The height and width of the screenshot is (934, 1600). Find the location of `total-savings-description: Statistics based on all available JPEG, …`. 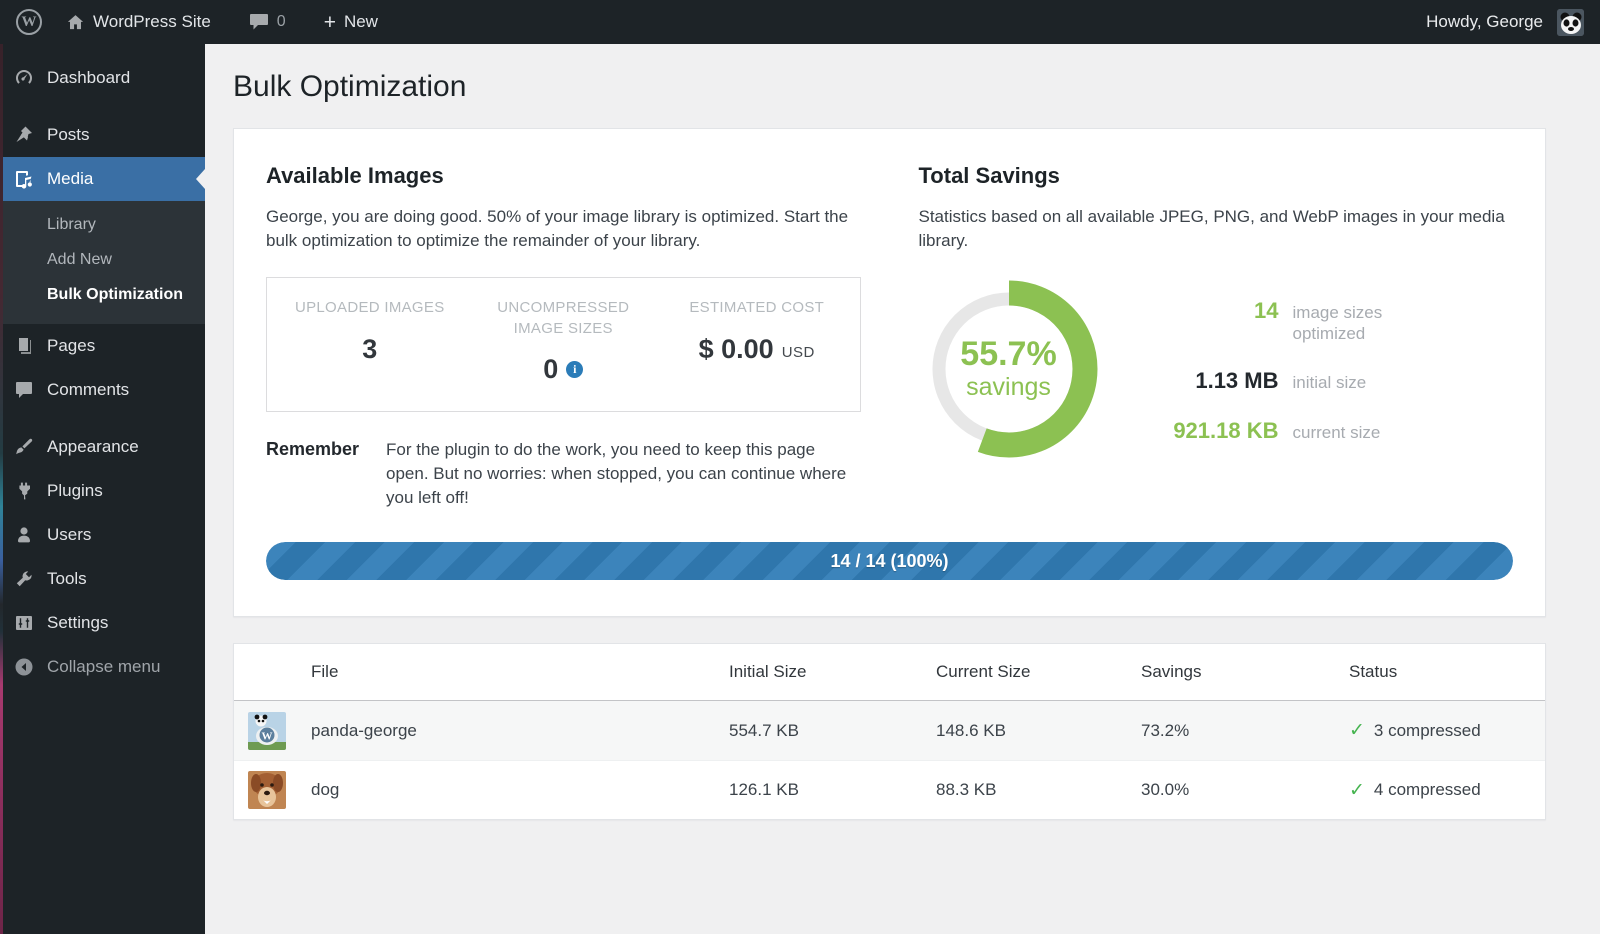

total-savings-description: Statistics based on all available JPEG, … is located at coordinates (1211, 229).